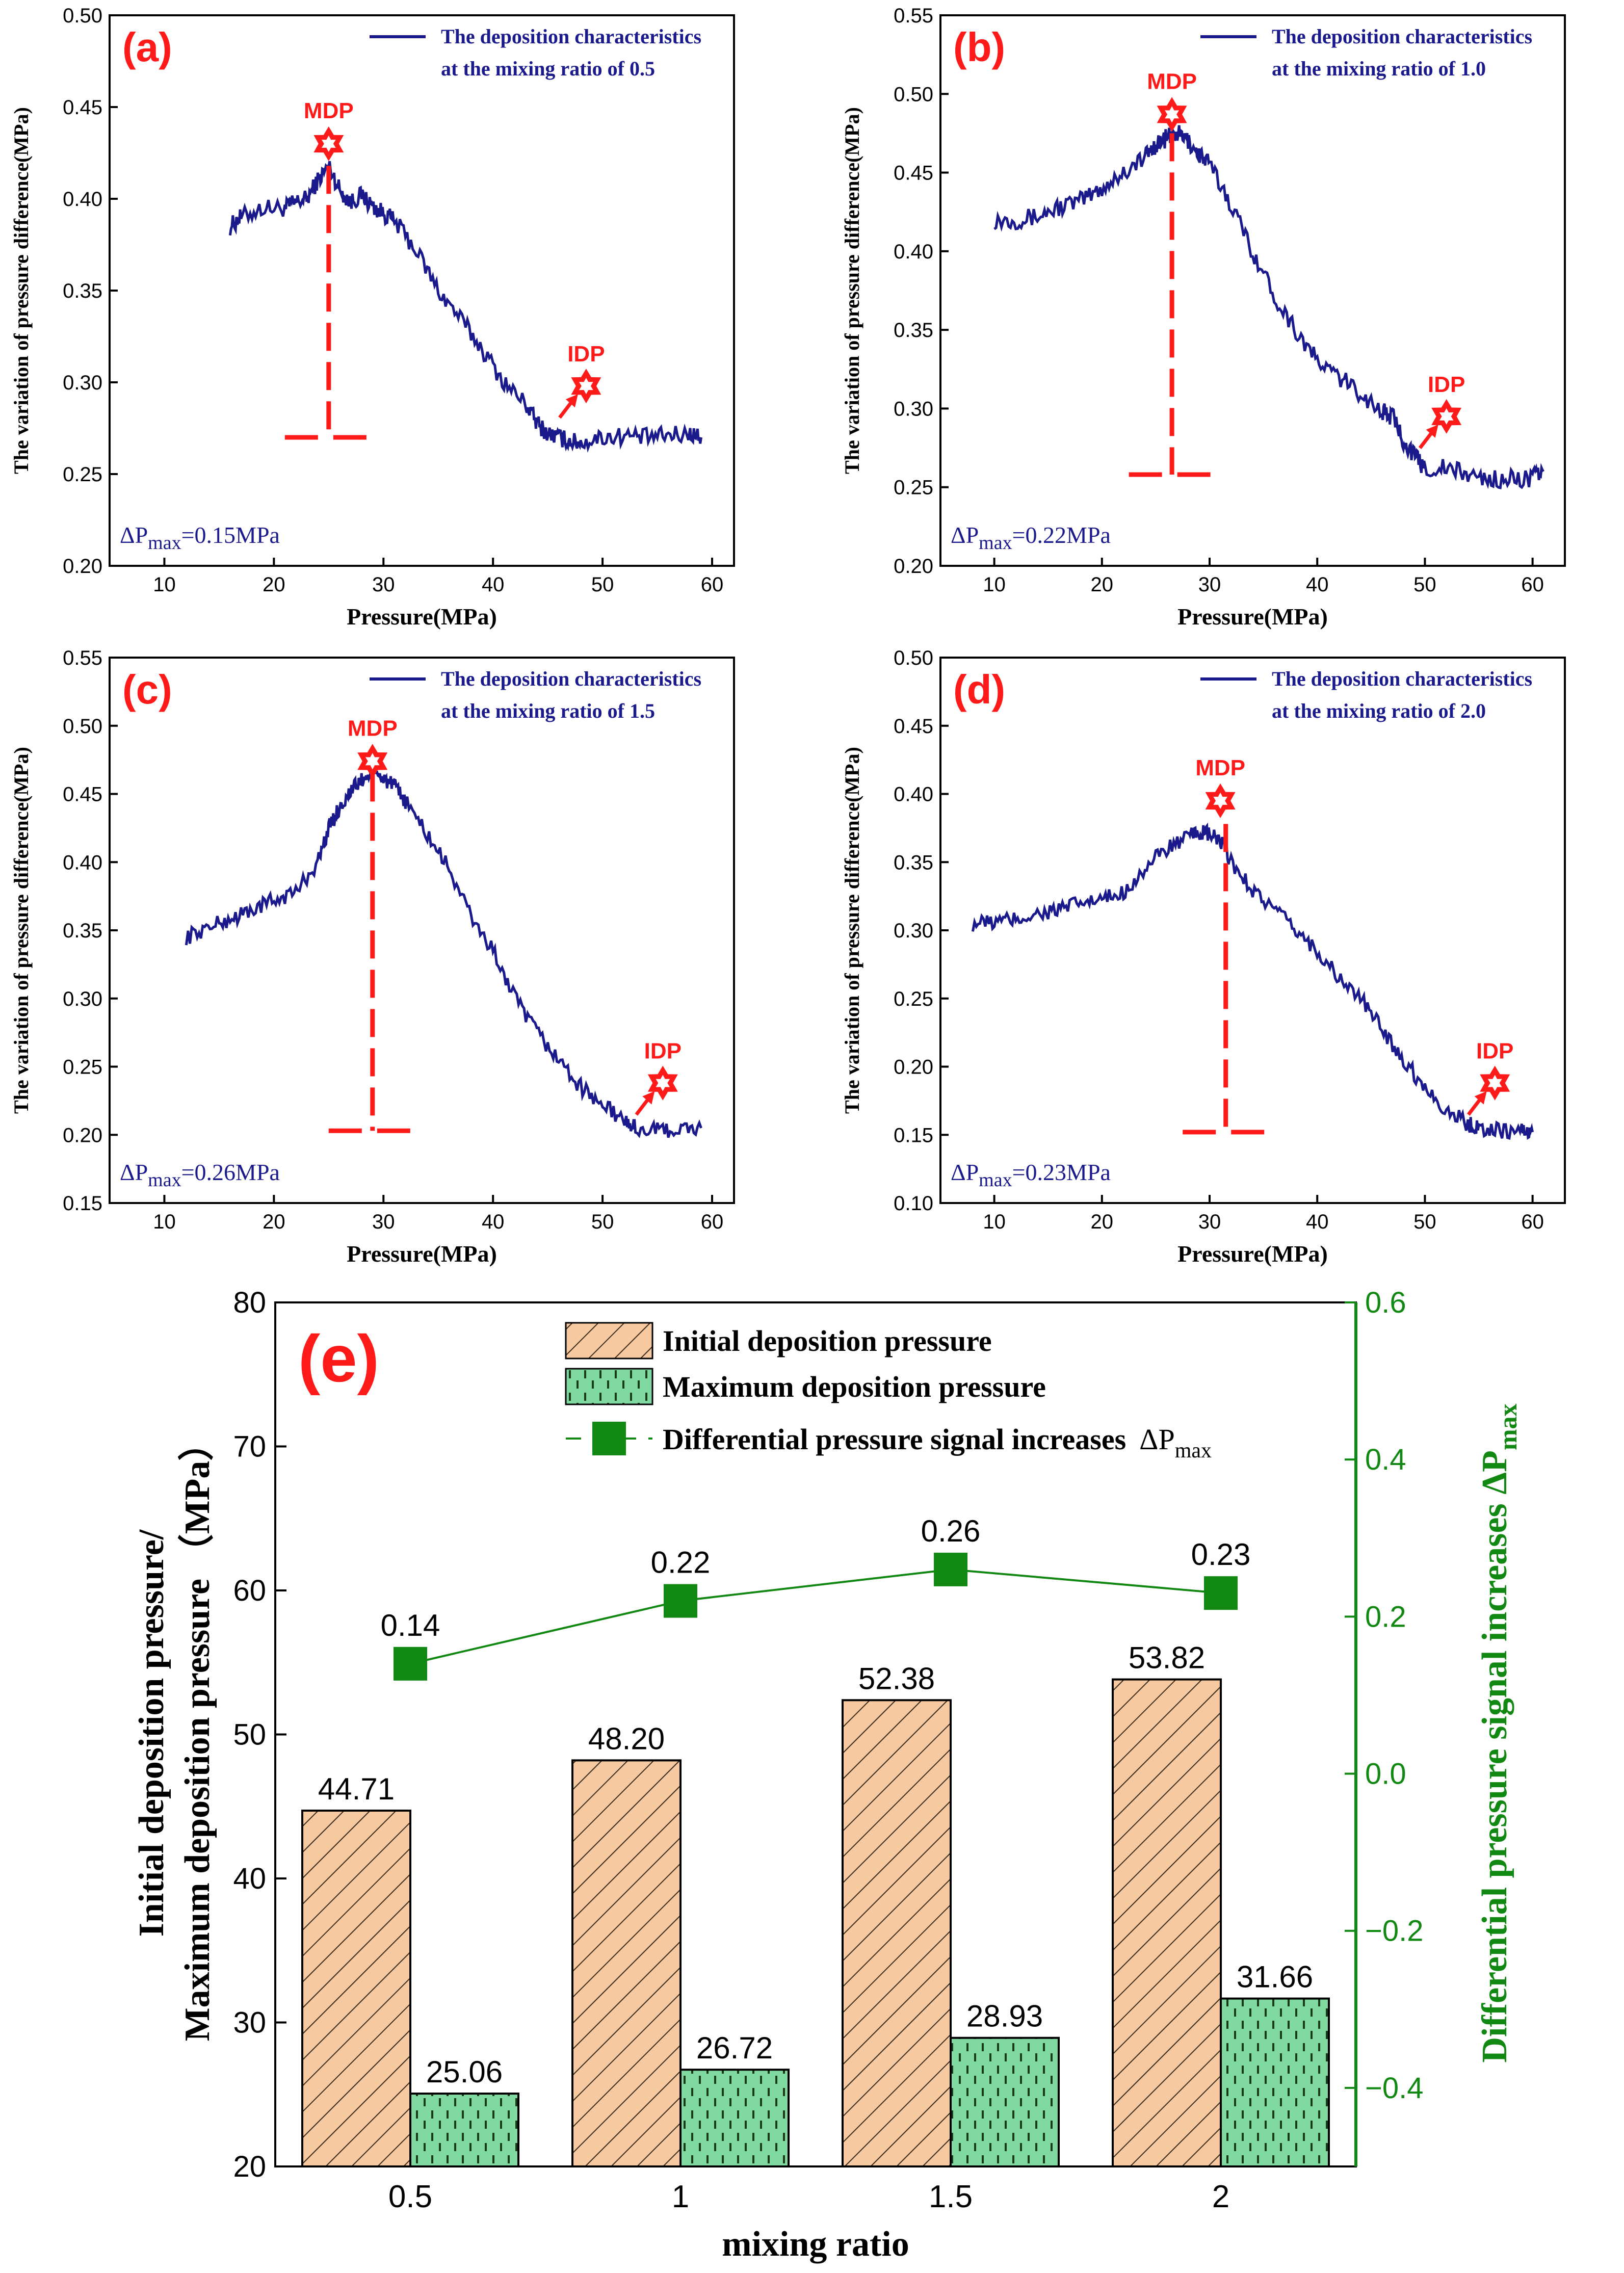  Describe the element at coordinates (1533, 1222) in the screenshot. I see `panel-d-xtick-label: 60` at that location.